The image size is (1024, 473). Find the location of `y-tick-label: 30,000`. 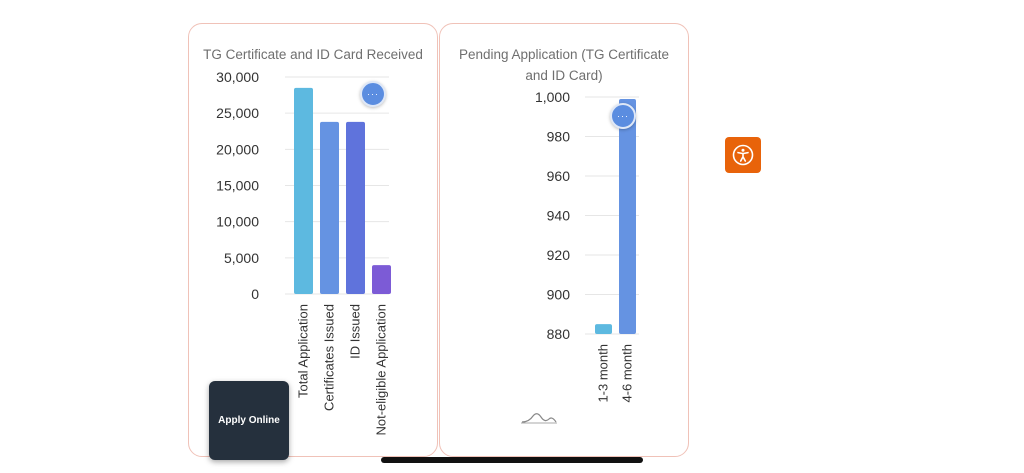

y-tick-label: 30,000 is located at coordinates (237, 77).